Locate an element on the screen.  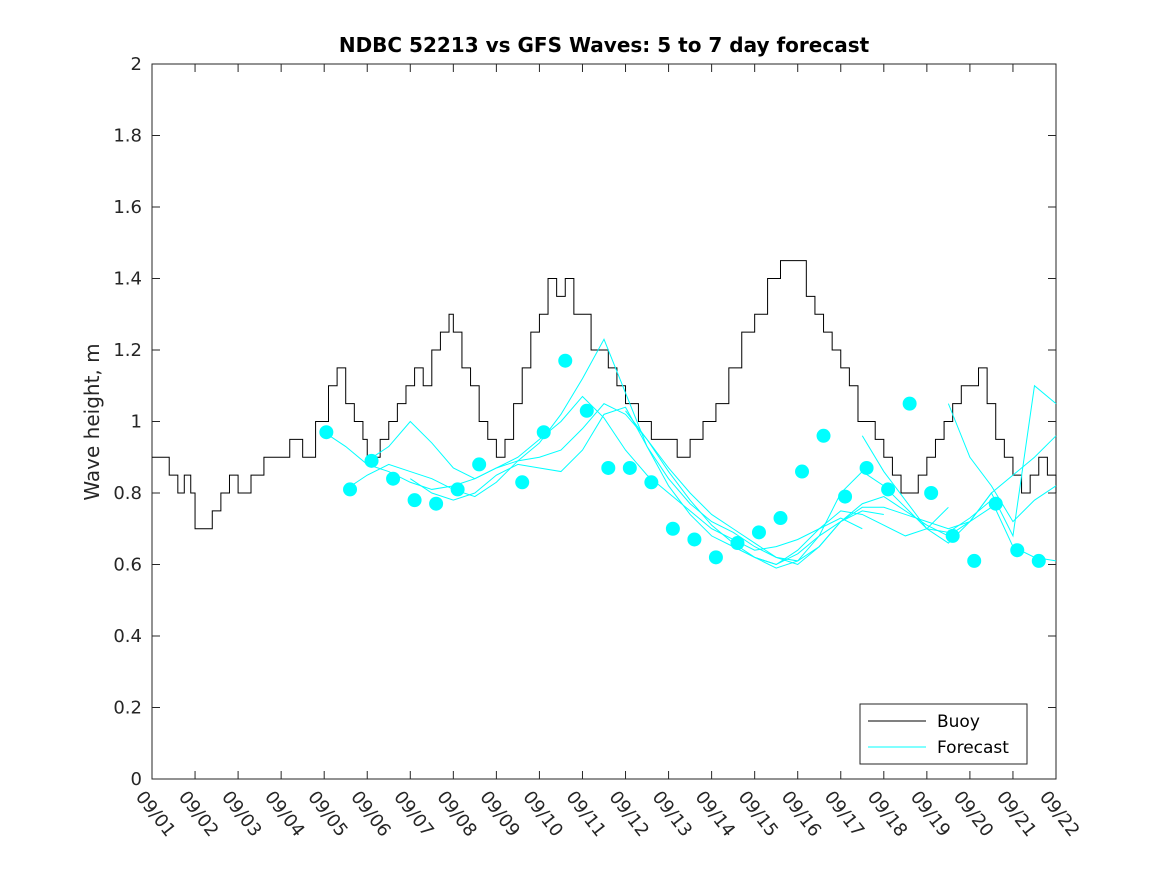
y-tick-label: 1 is located at coordinates (136, 422).